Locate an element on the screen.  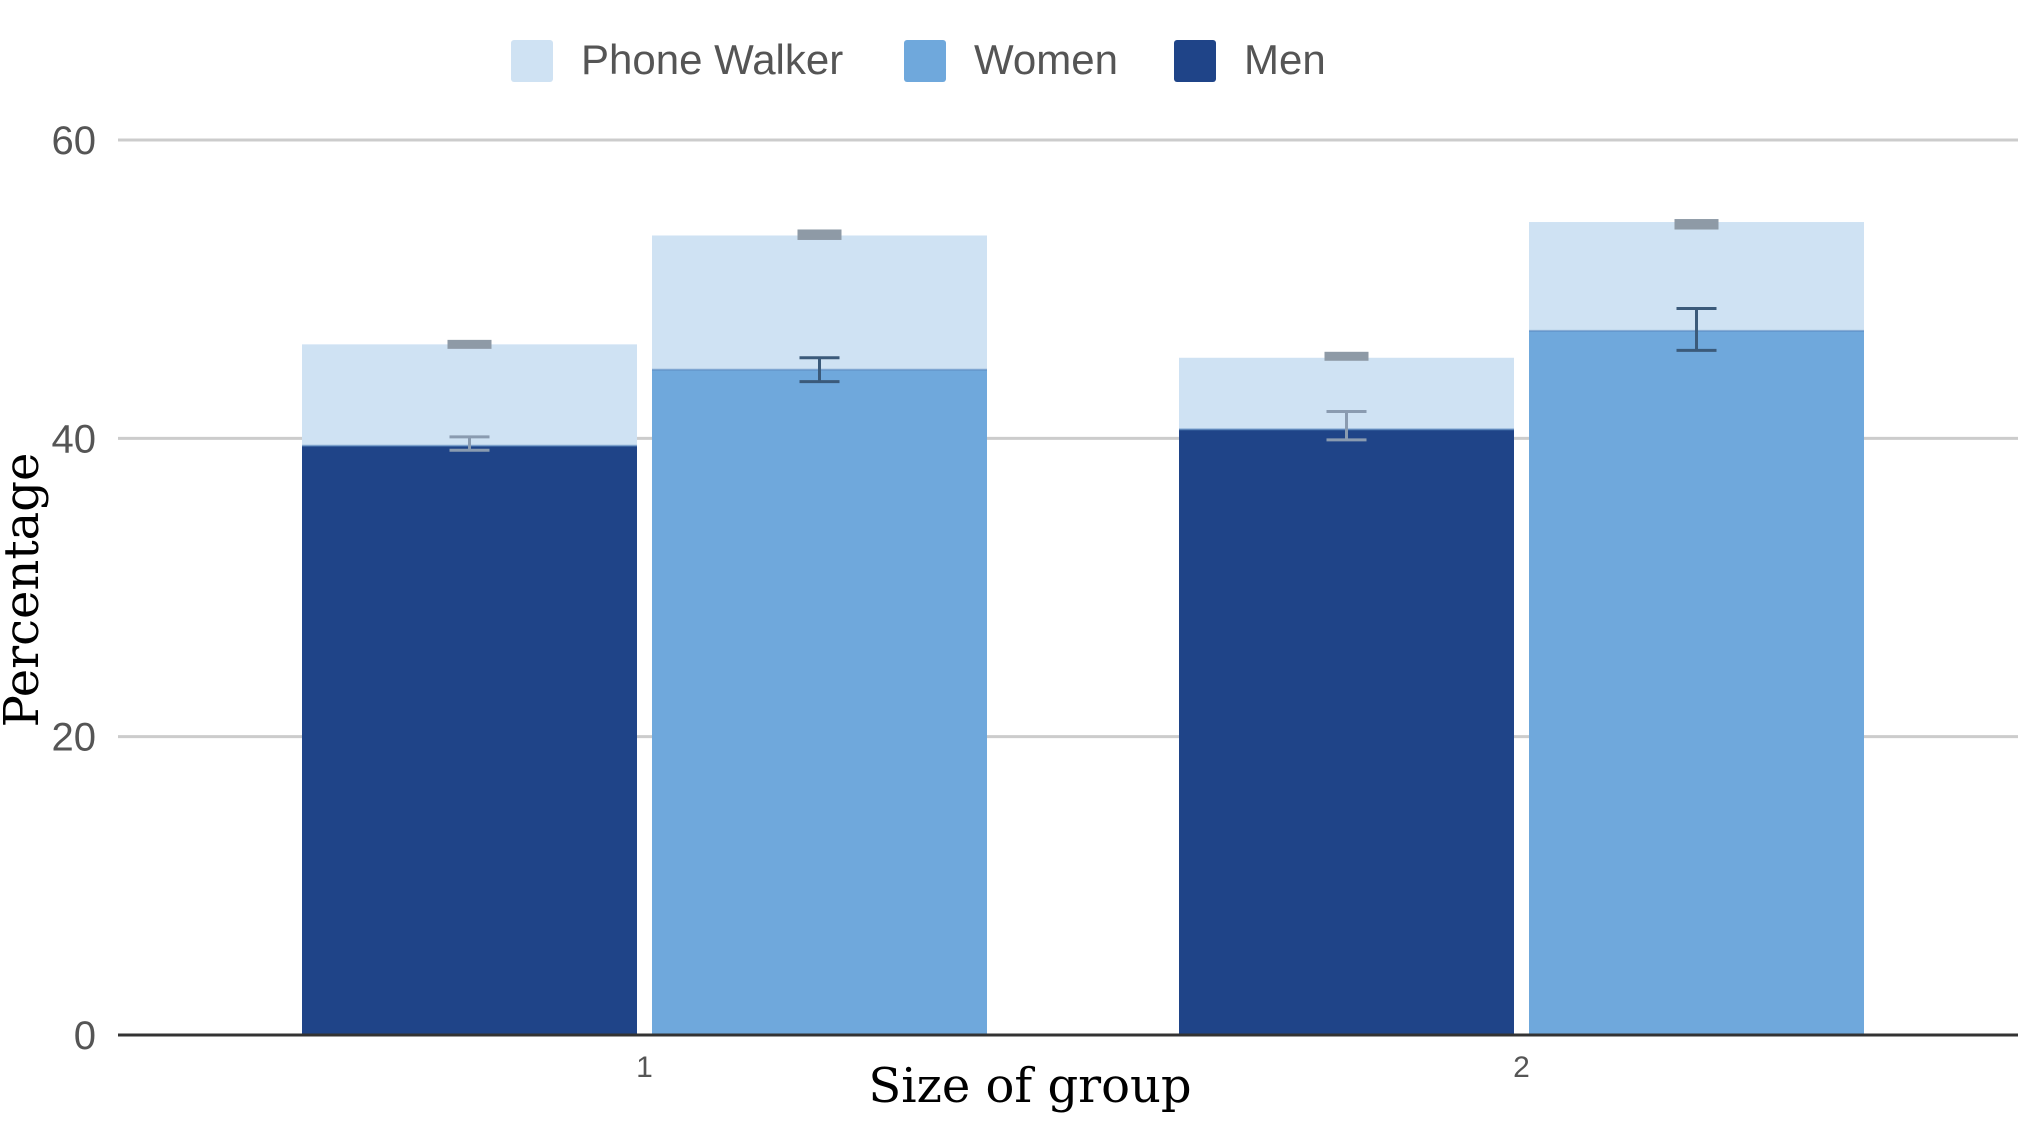
legend: Phone Walker Women Men is located at coordinates (918, 59).